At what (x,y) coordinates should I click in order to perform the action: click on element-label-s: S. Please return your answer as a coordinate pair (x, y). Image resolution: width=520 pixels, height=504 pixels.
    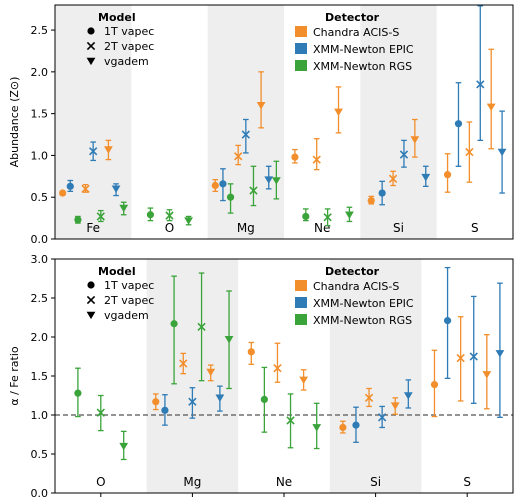
    Looking at the image, I should click on (475, 228).